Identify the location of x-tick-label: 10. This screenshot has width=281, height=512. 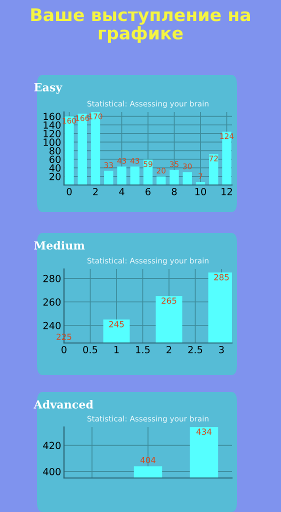
(200, 192).